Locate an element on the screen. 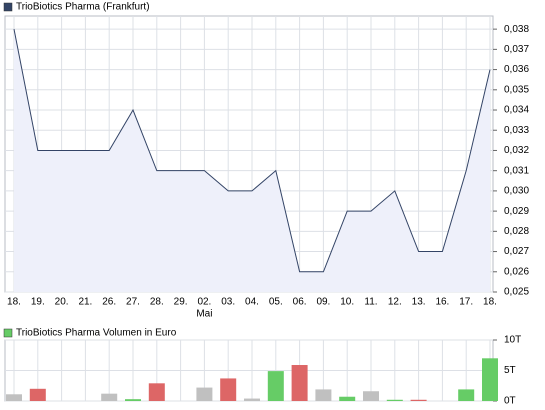 This screenshot has height=410, width=545. x-tick-label: 19. is located at coordinates (38, 302).